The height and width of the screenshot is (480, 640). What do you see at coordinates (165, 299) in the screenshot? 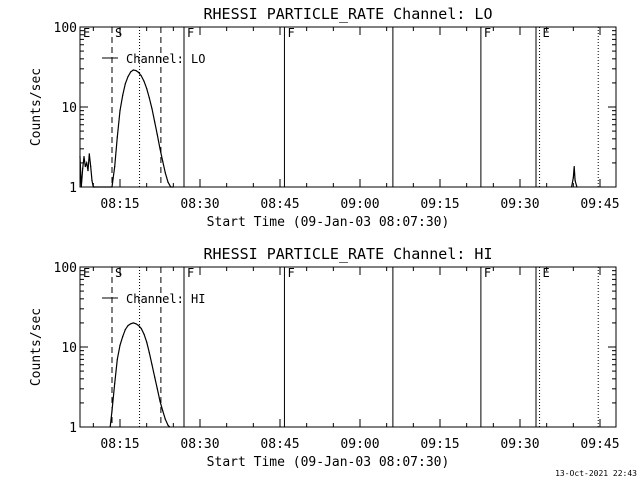
I see `chart1-legend-label: Channel: HI` at bounding box center [165, 299].